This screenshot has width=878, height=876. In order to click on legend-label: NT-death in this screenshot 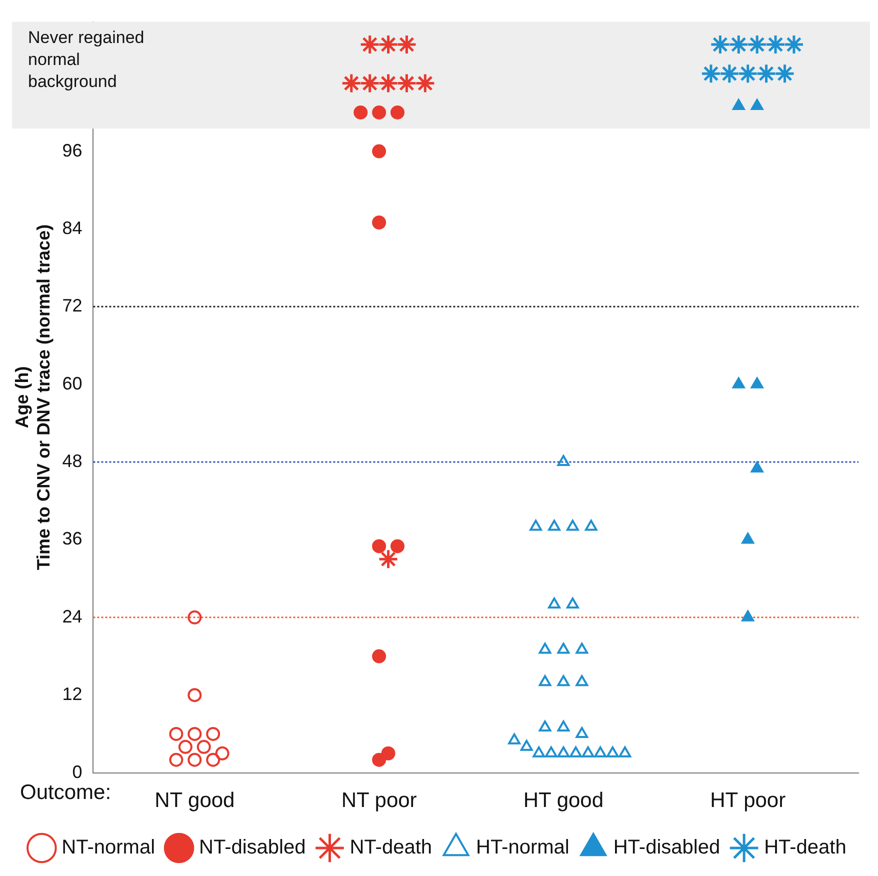, I will do `click(391, 847)`.